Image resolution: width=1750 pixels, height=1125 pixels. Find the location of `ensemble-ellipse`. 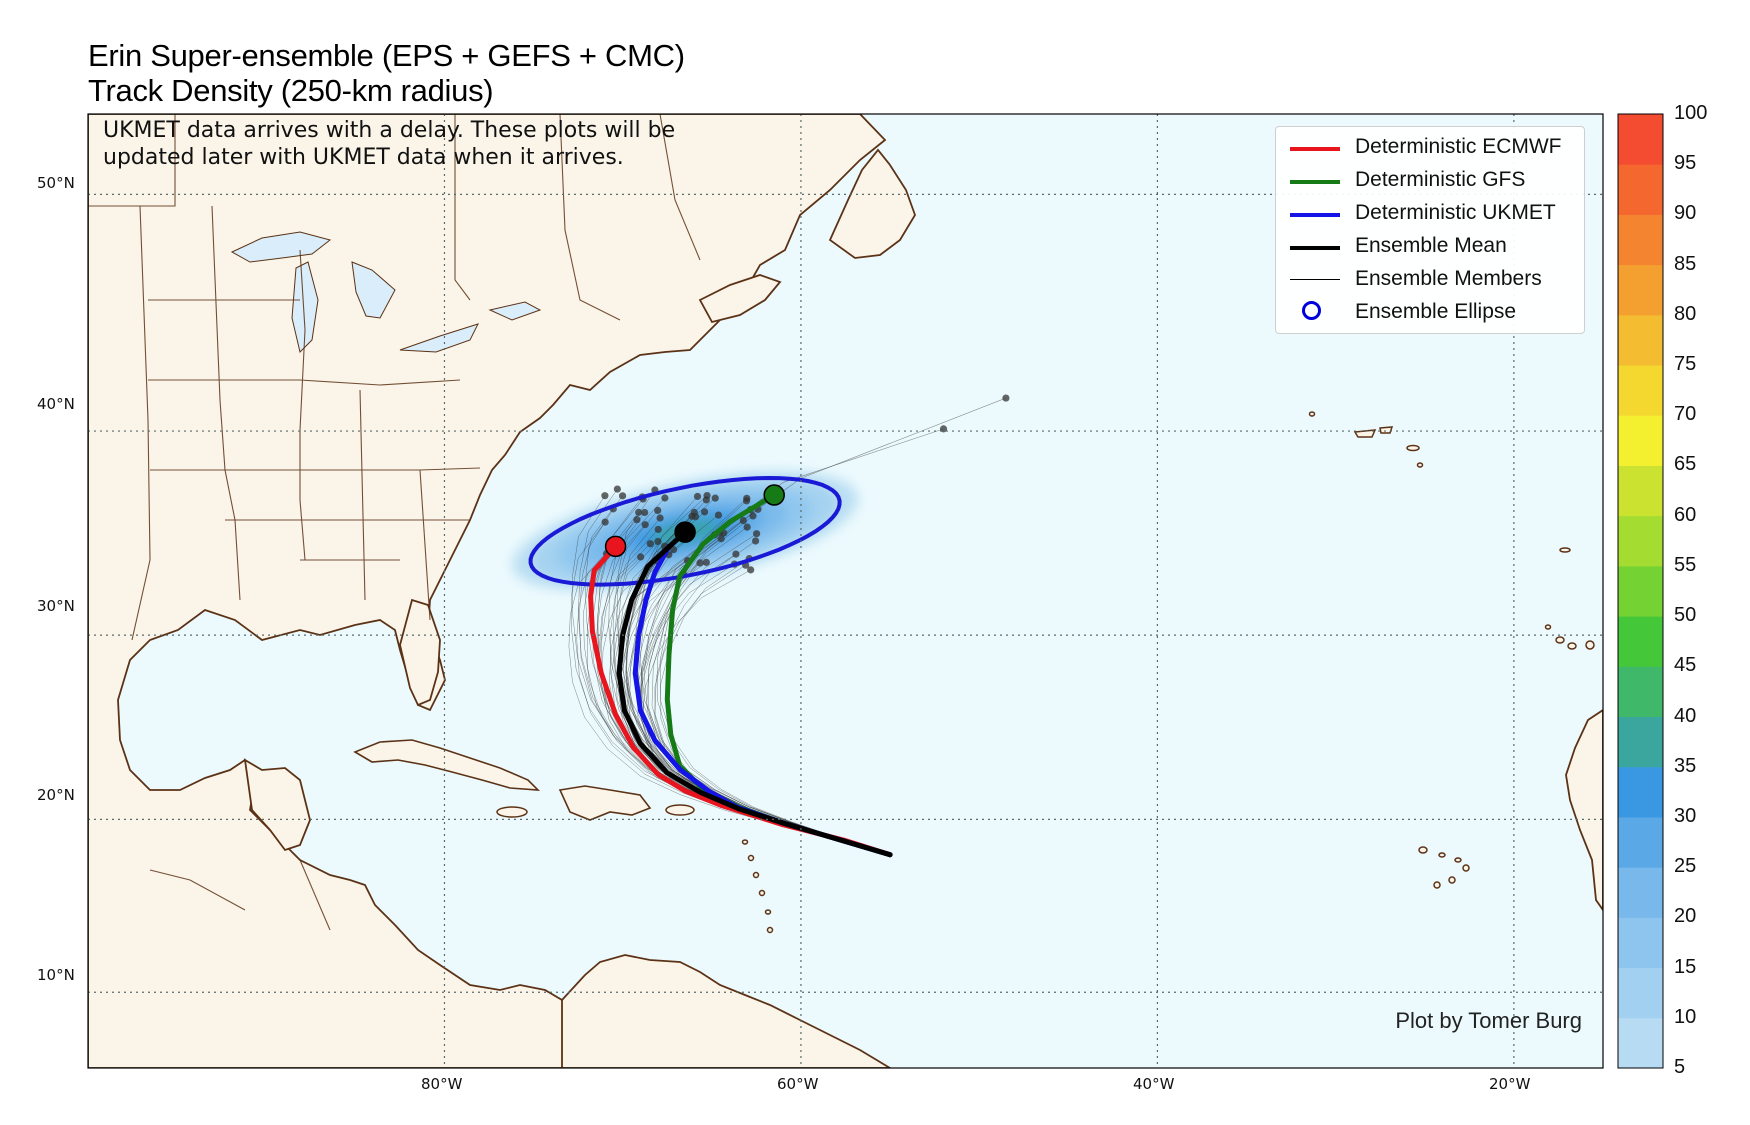

ensemble-ellipse is located at coordinates (685, 531).